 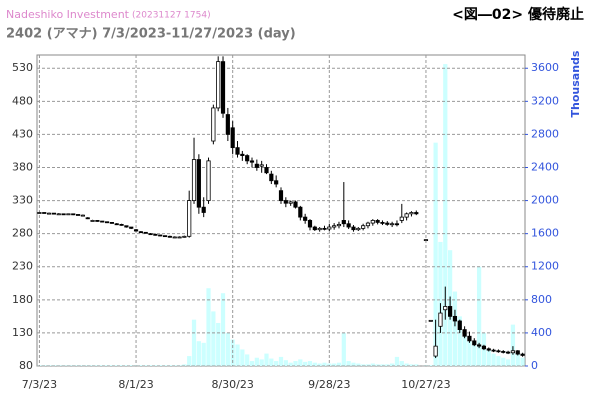 I want to click on y2-tick-label: 400, so click(x=541, y=332).